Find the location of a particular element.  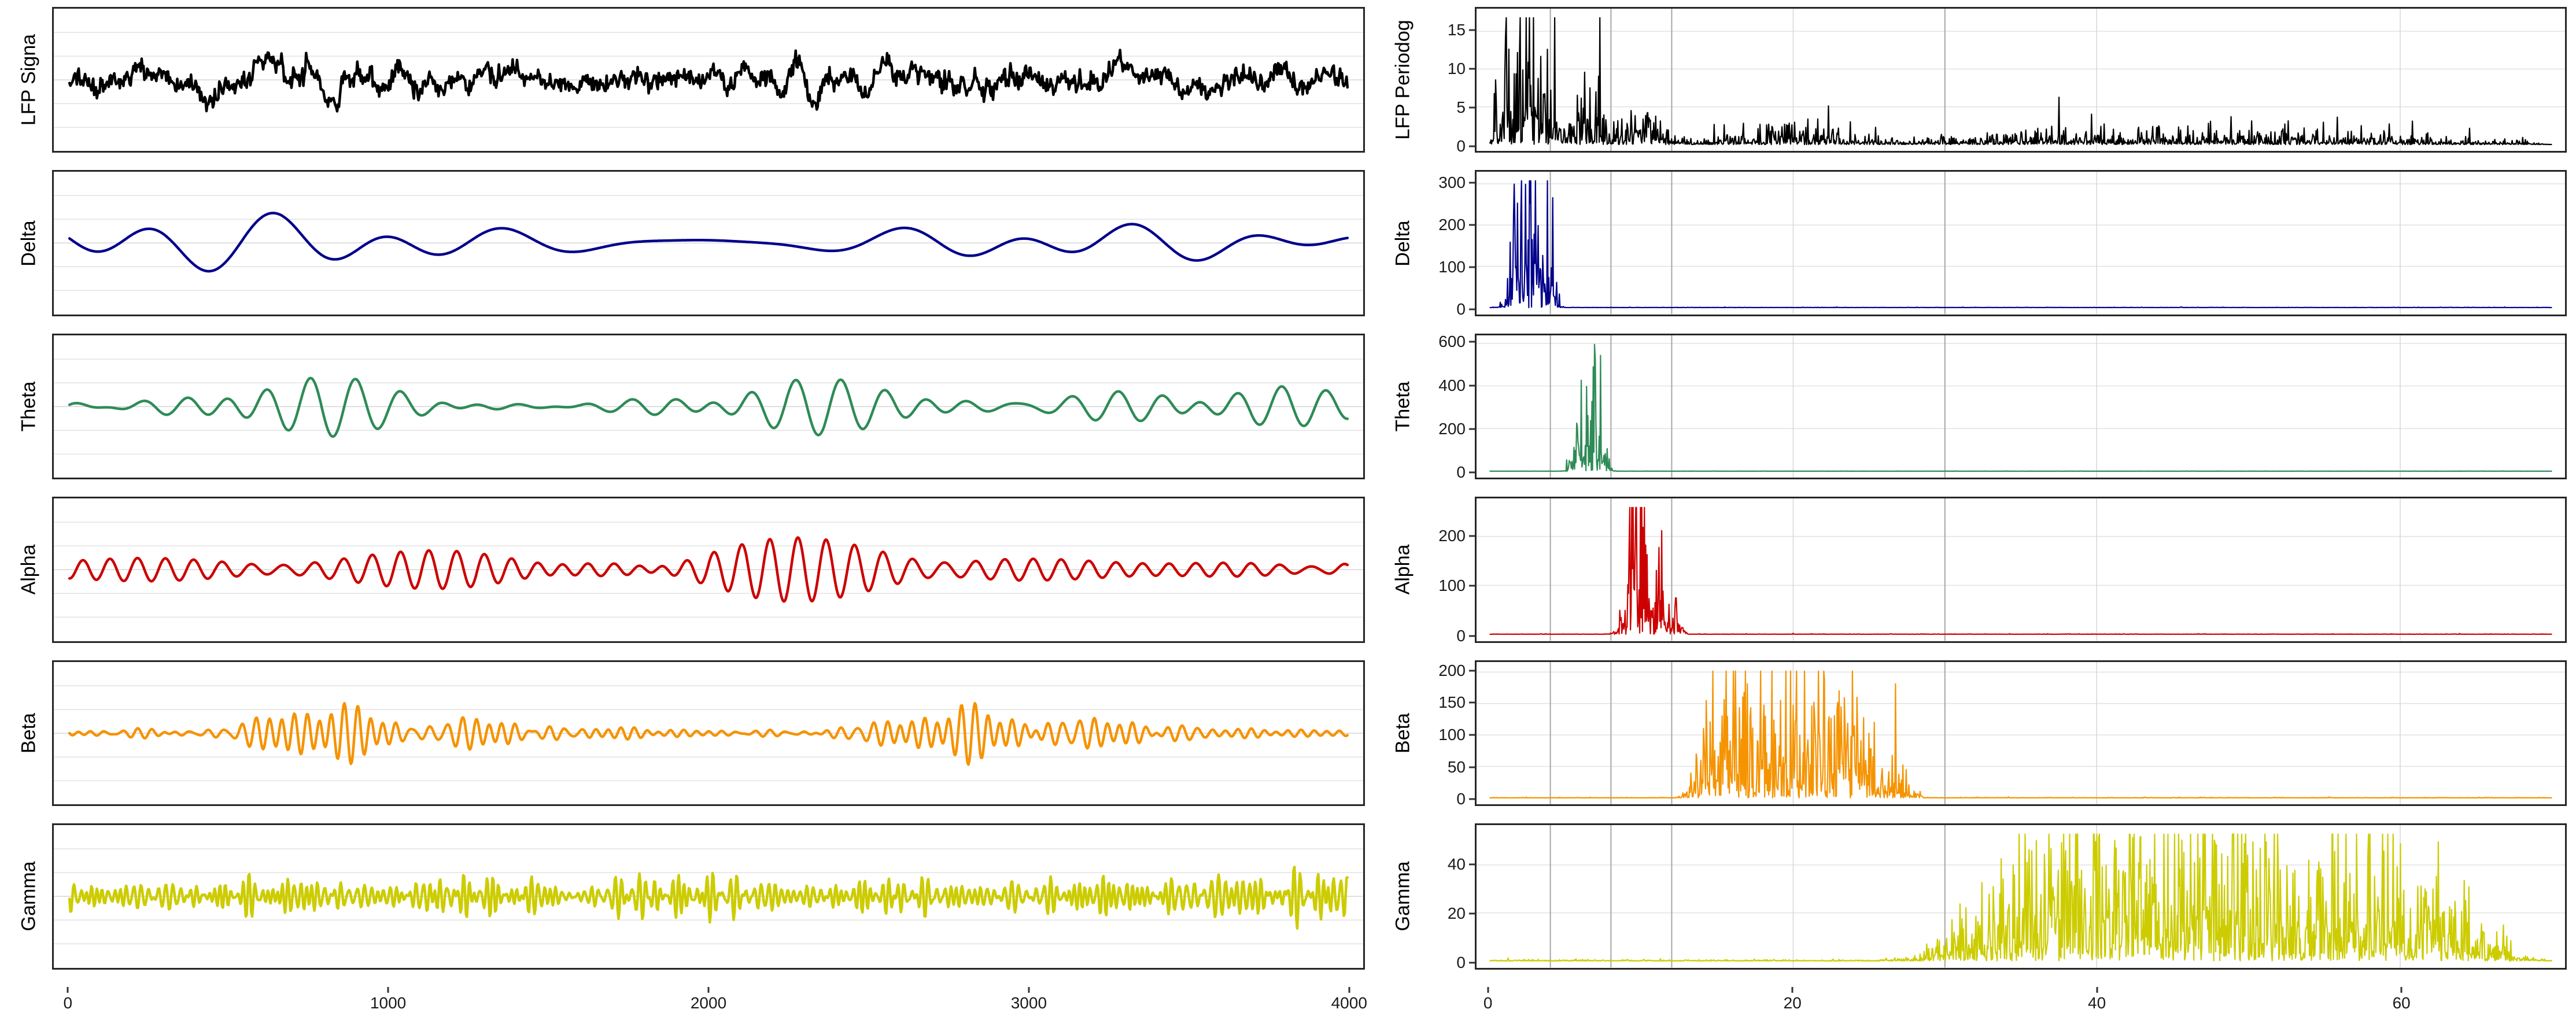

y-axis-label-strip: Beta is located at coordinates (29, 733).